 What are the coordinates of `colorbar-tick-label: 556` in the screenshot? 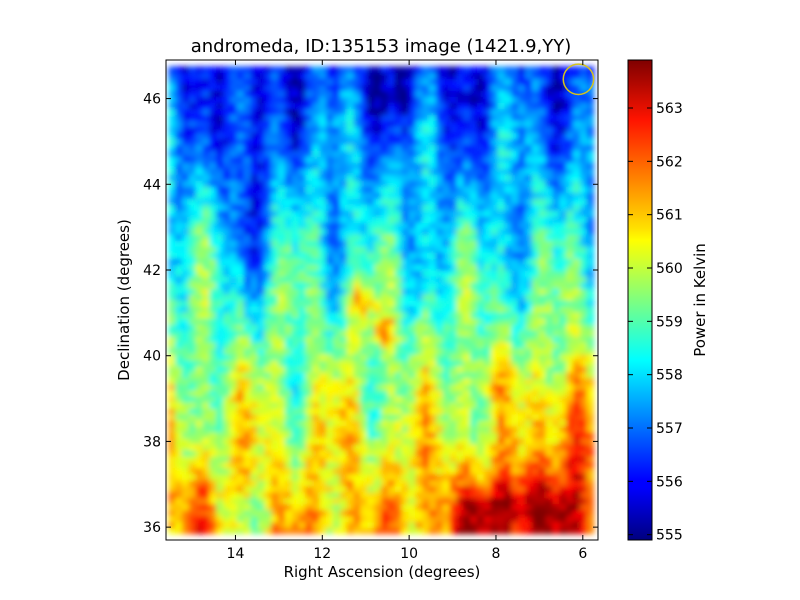 It's located at (669, 482).